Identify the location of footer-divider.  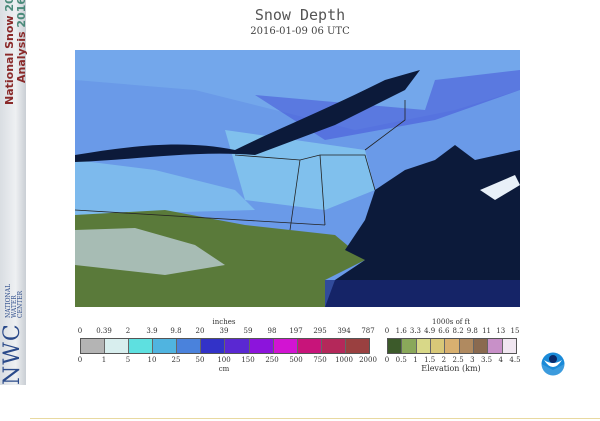
(315, 418).